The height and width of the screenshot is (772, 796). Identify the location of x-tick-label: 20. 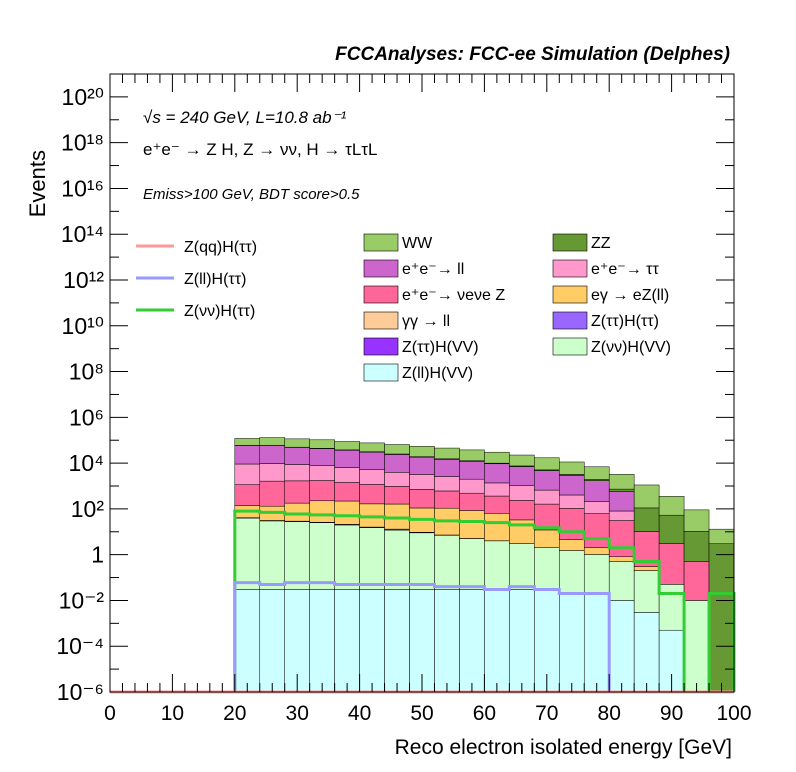
(234, 713).